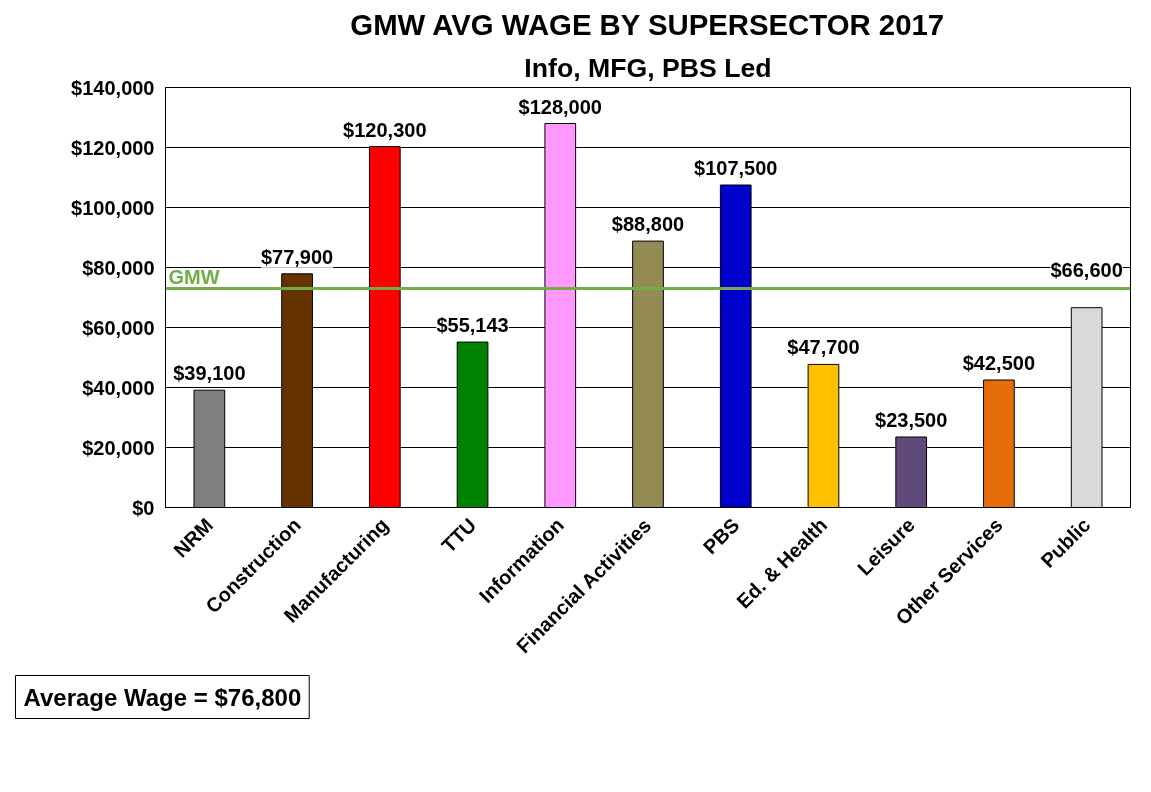  I want to click on y-tick-label: $100,000, so click(113, 207).